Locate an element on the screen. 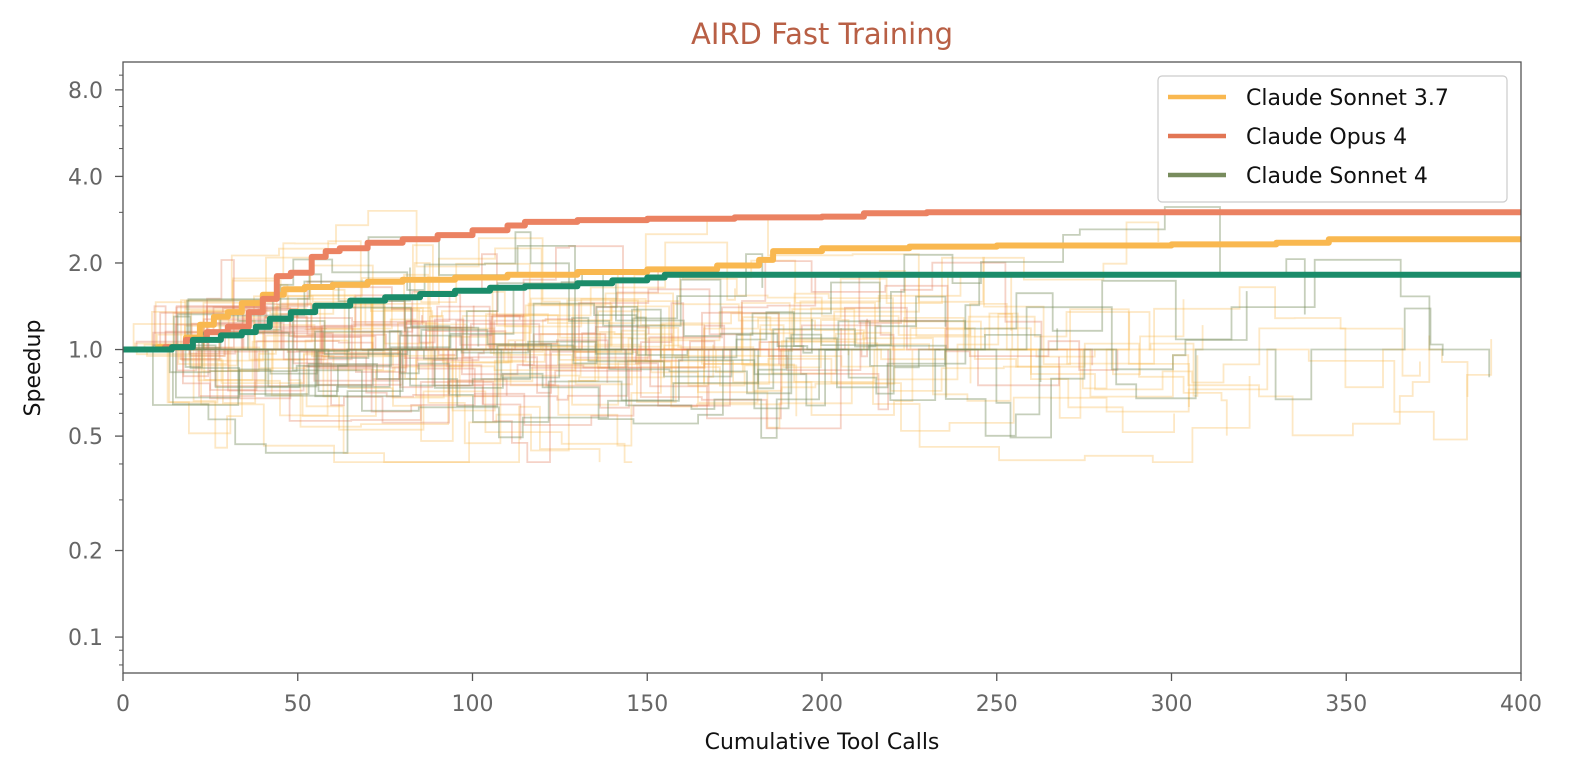  x-tick-label: 400 is located at coordinates (1521, 704).